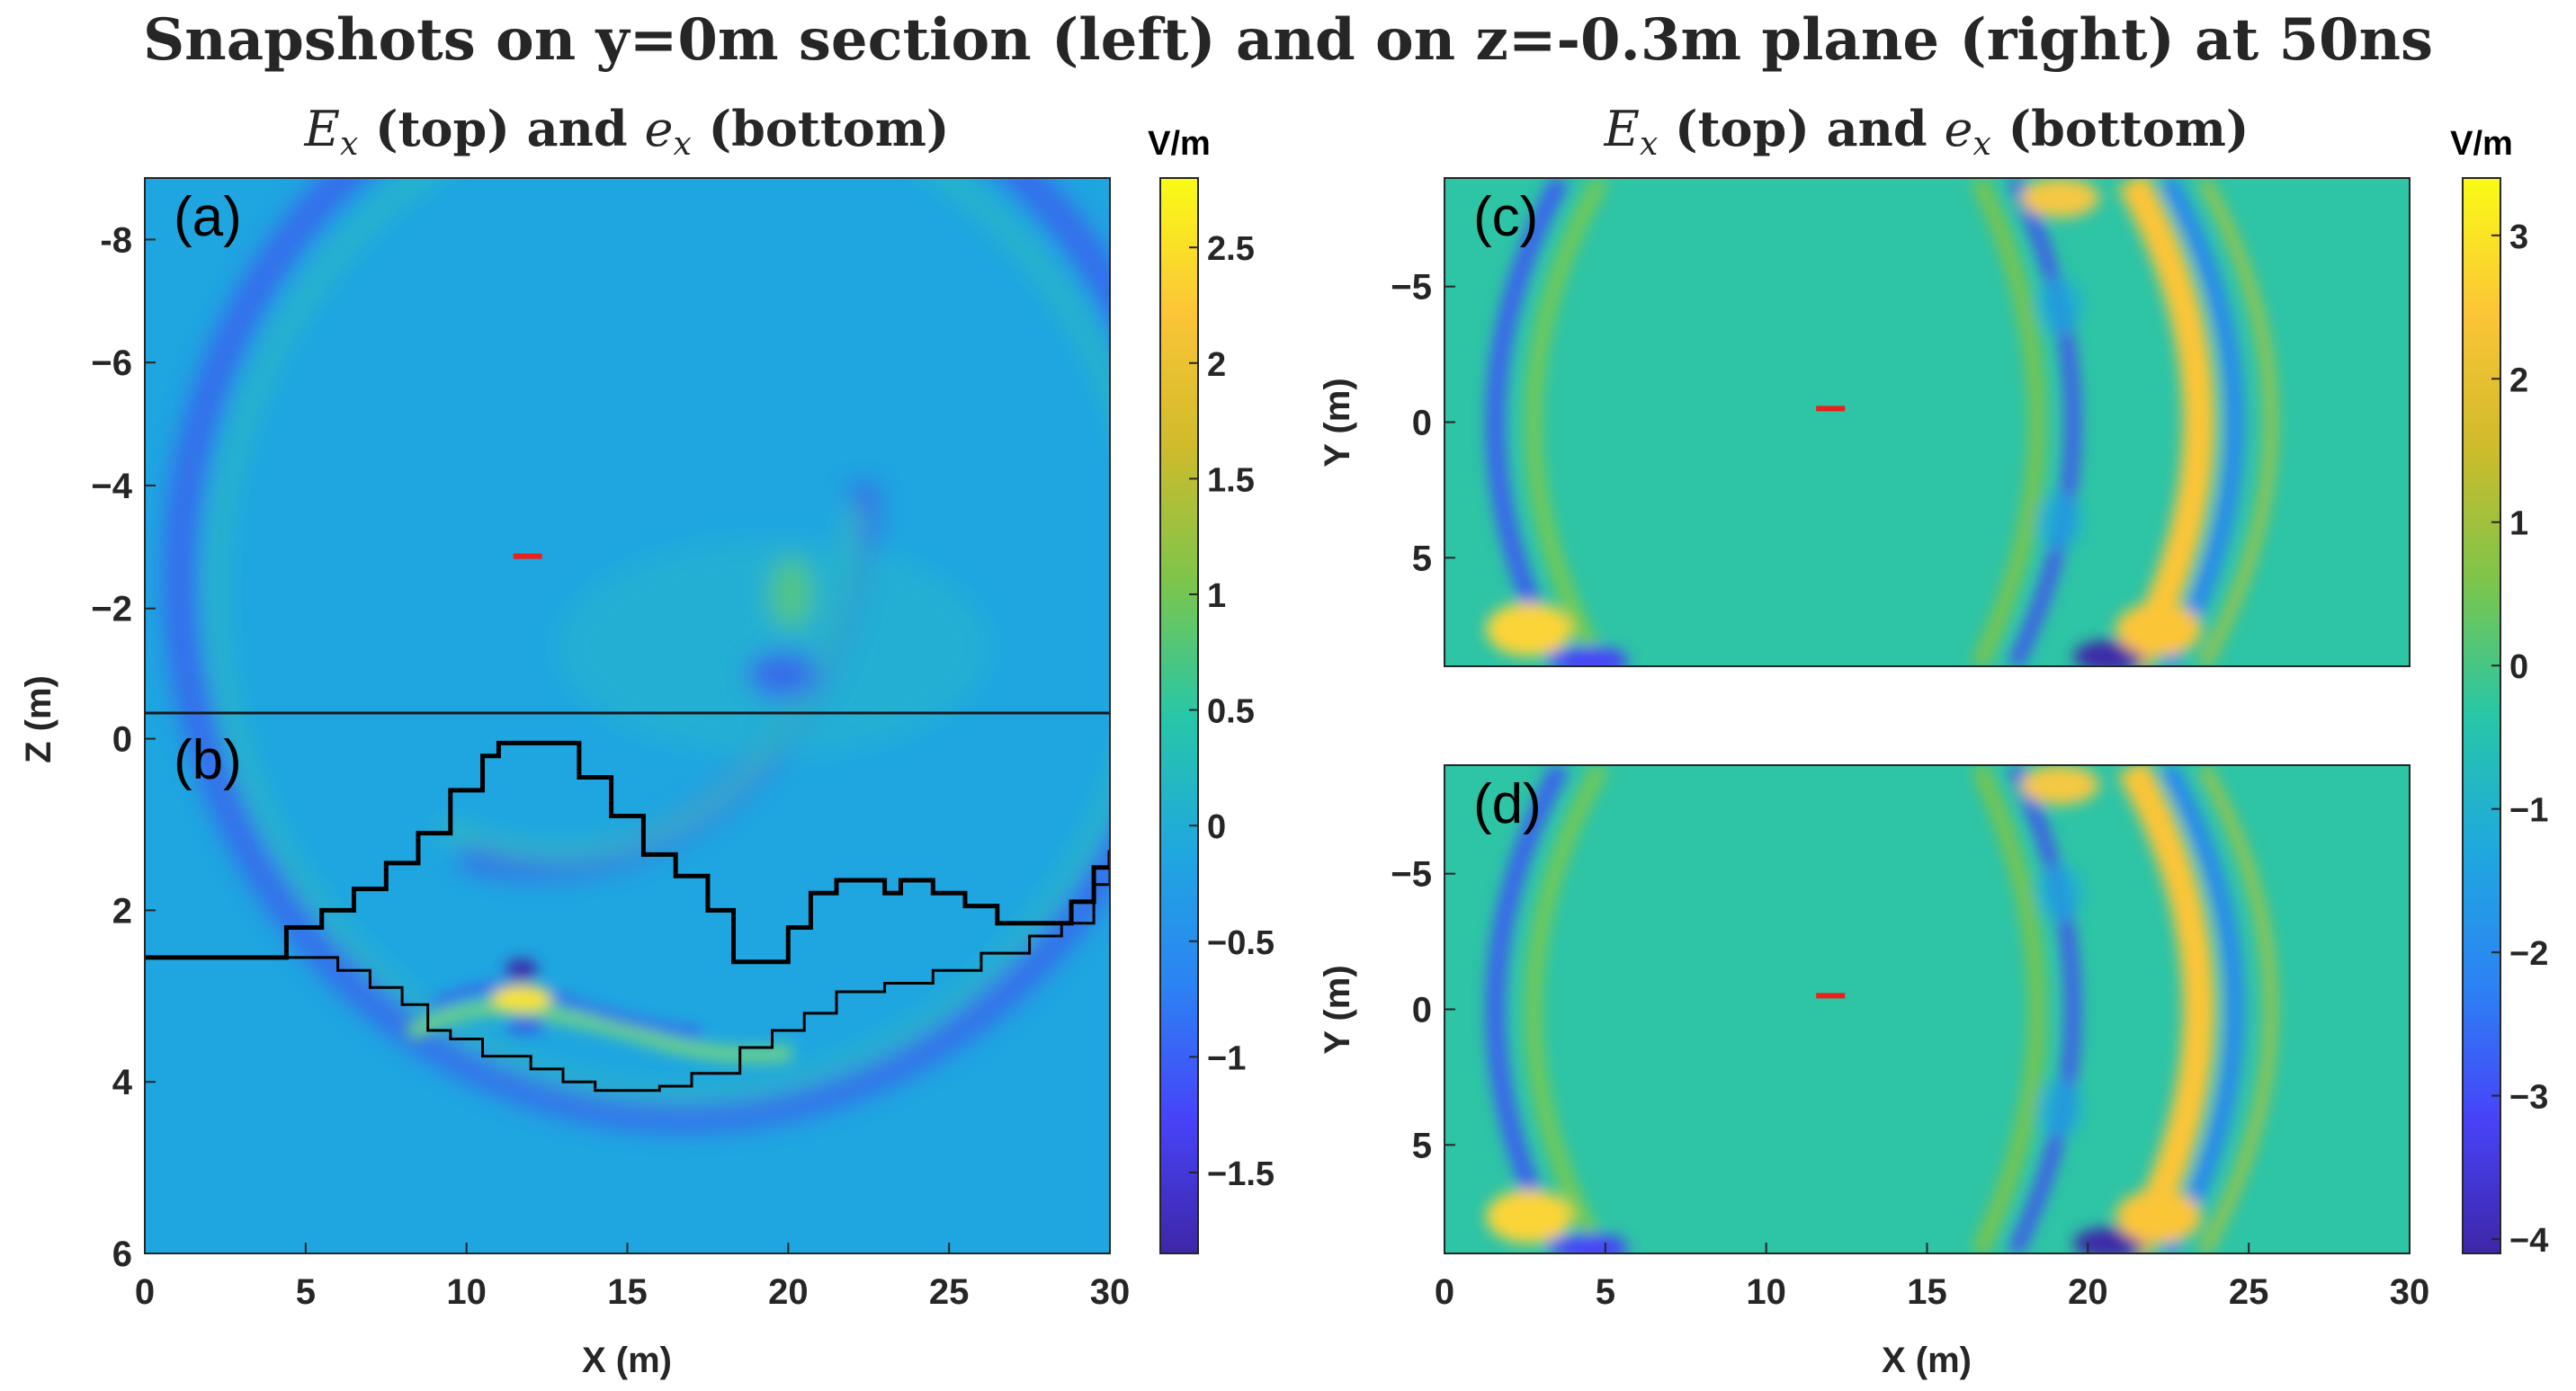 The image size is (2576, 1391). What do you see at coordinates (2519, 739) in the screenshot?
I see `colorbar-right-ticks: −4 −3 −2 −1 0 1 2 3` at bounding box center [2519, 739].